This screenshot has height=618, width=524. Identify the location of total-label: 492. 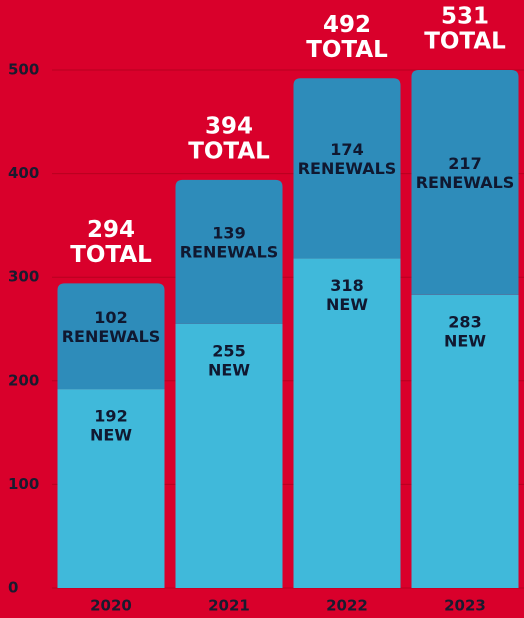
(347, 25).